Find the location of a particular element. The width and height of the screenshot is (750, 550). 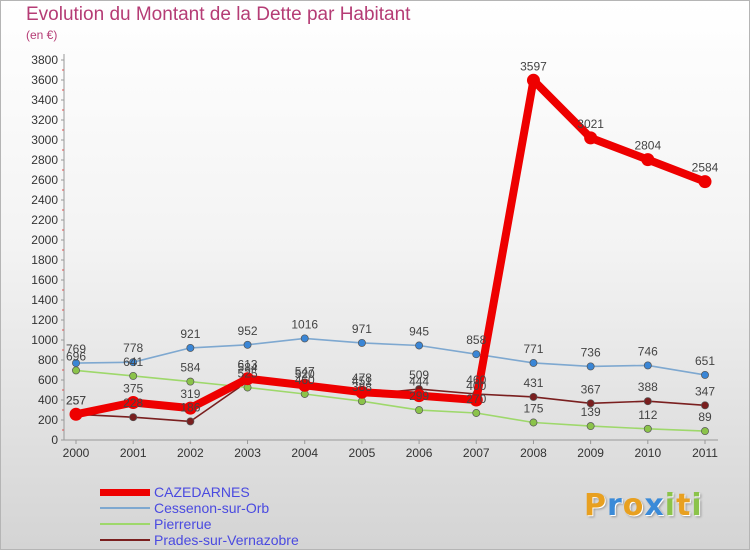

legend-swatch-prades is located at coordinates (125, 540).